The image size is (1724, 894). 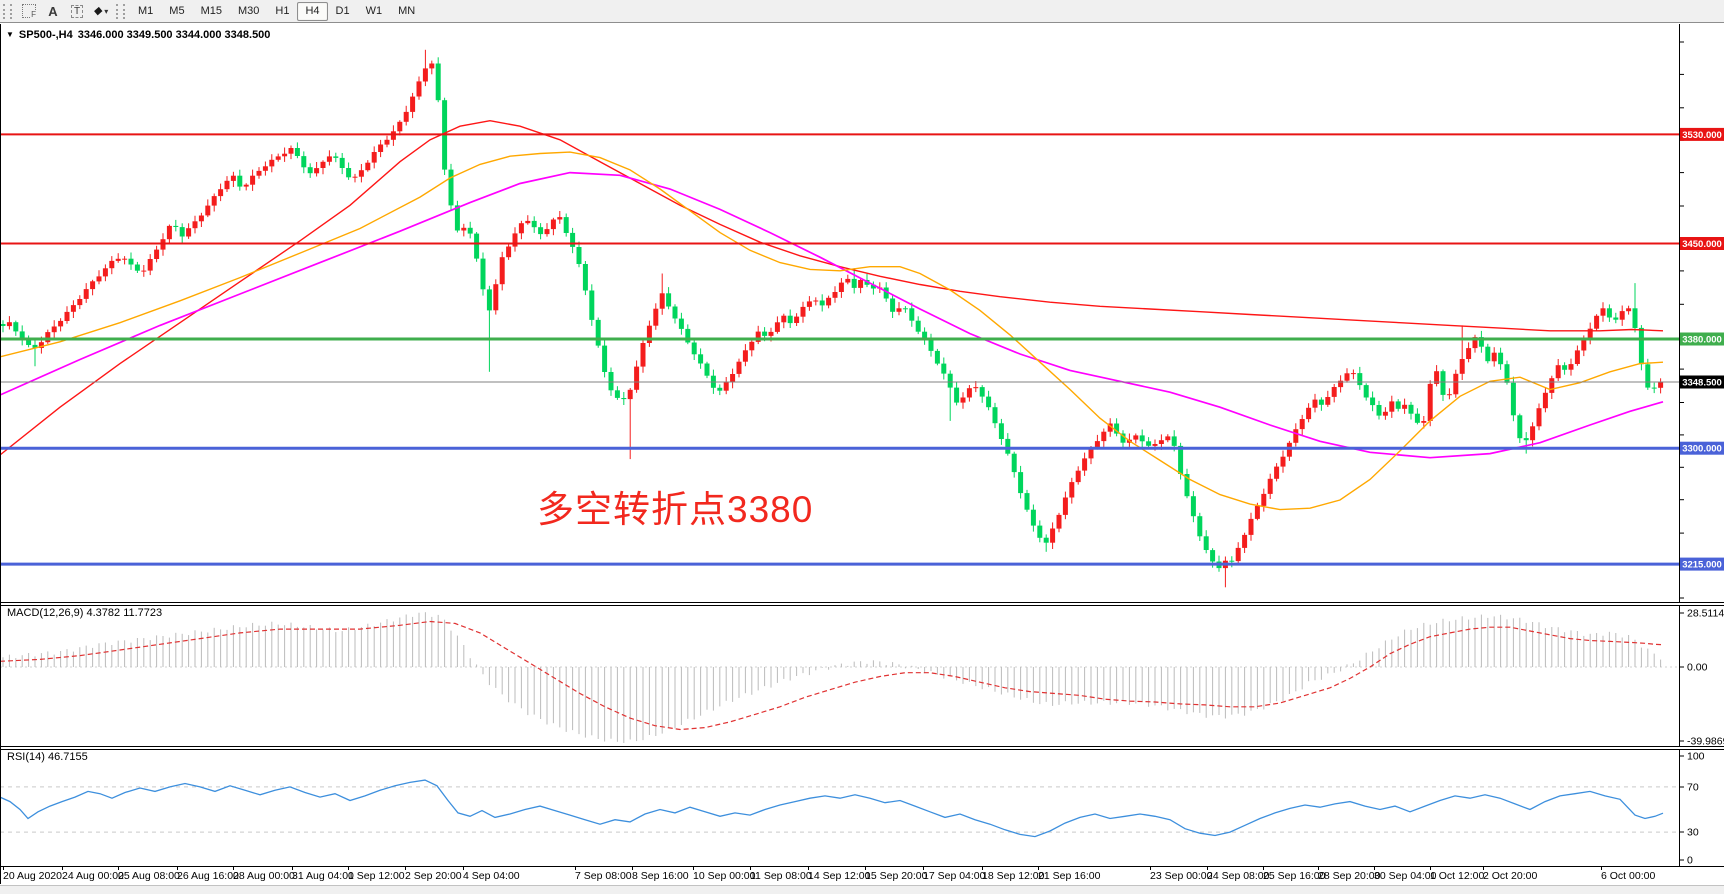 I want to click on rsi-label: RSI(14) 46.7155, so click(x=47, y=757).